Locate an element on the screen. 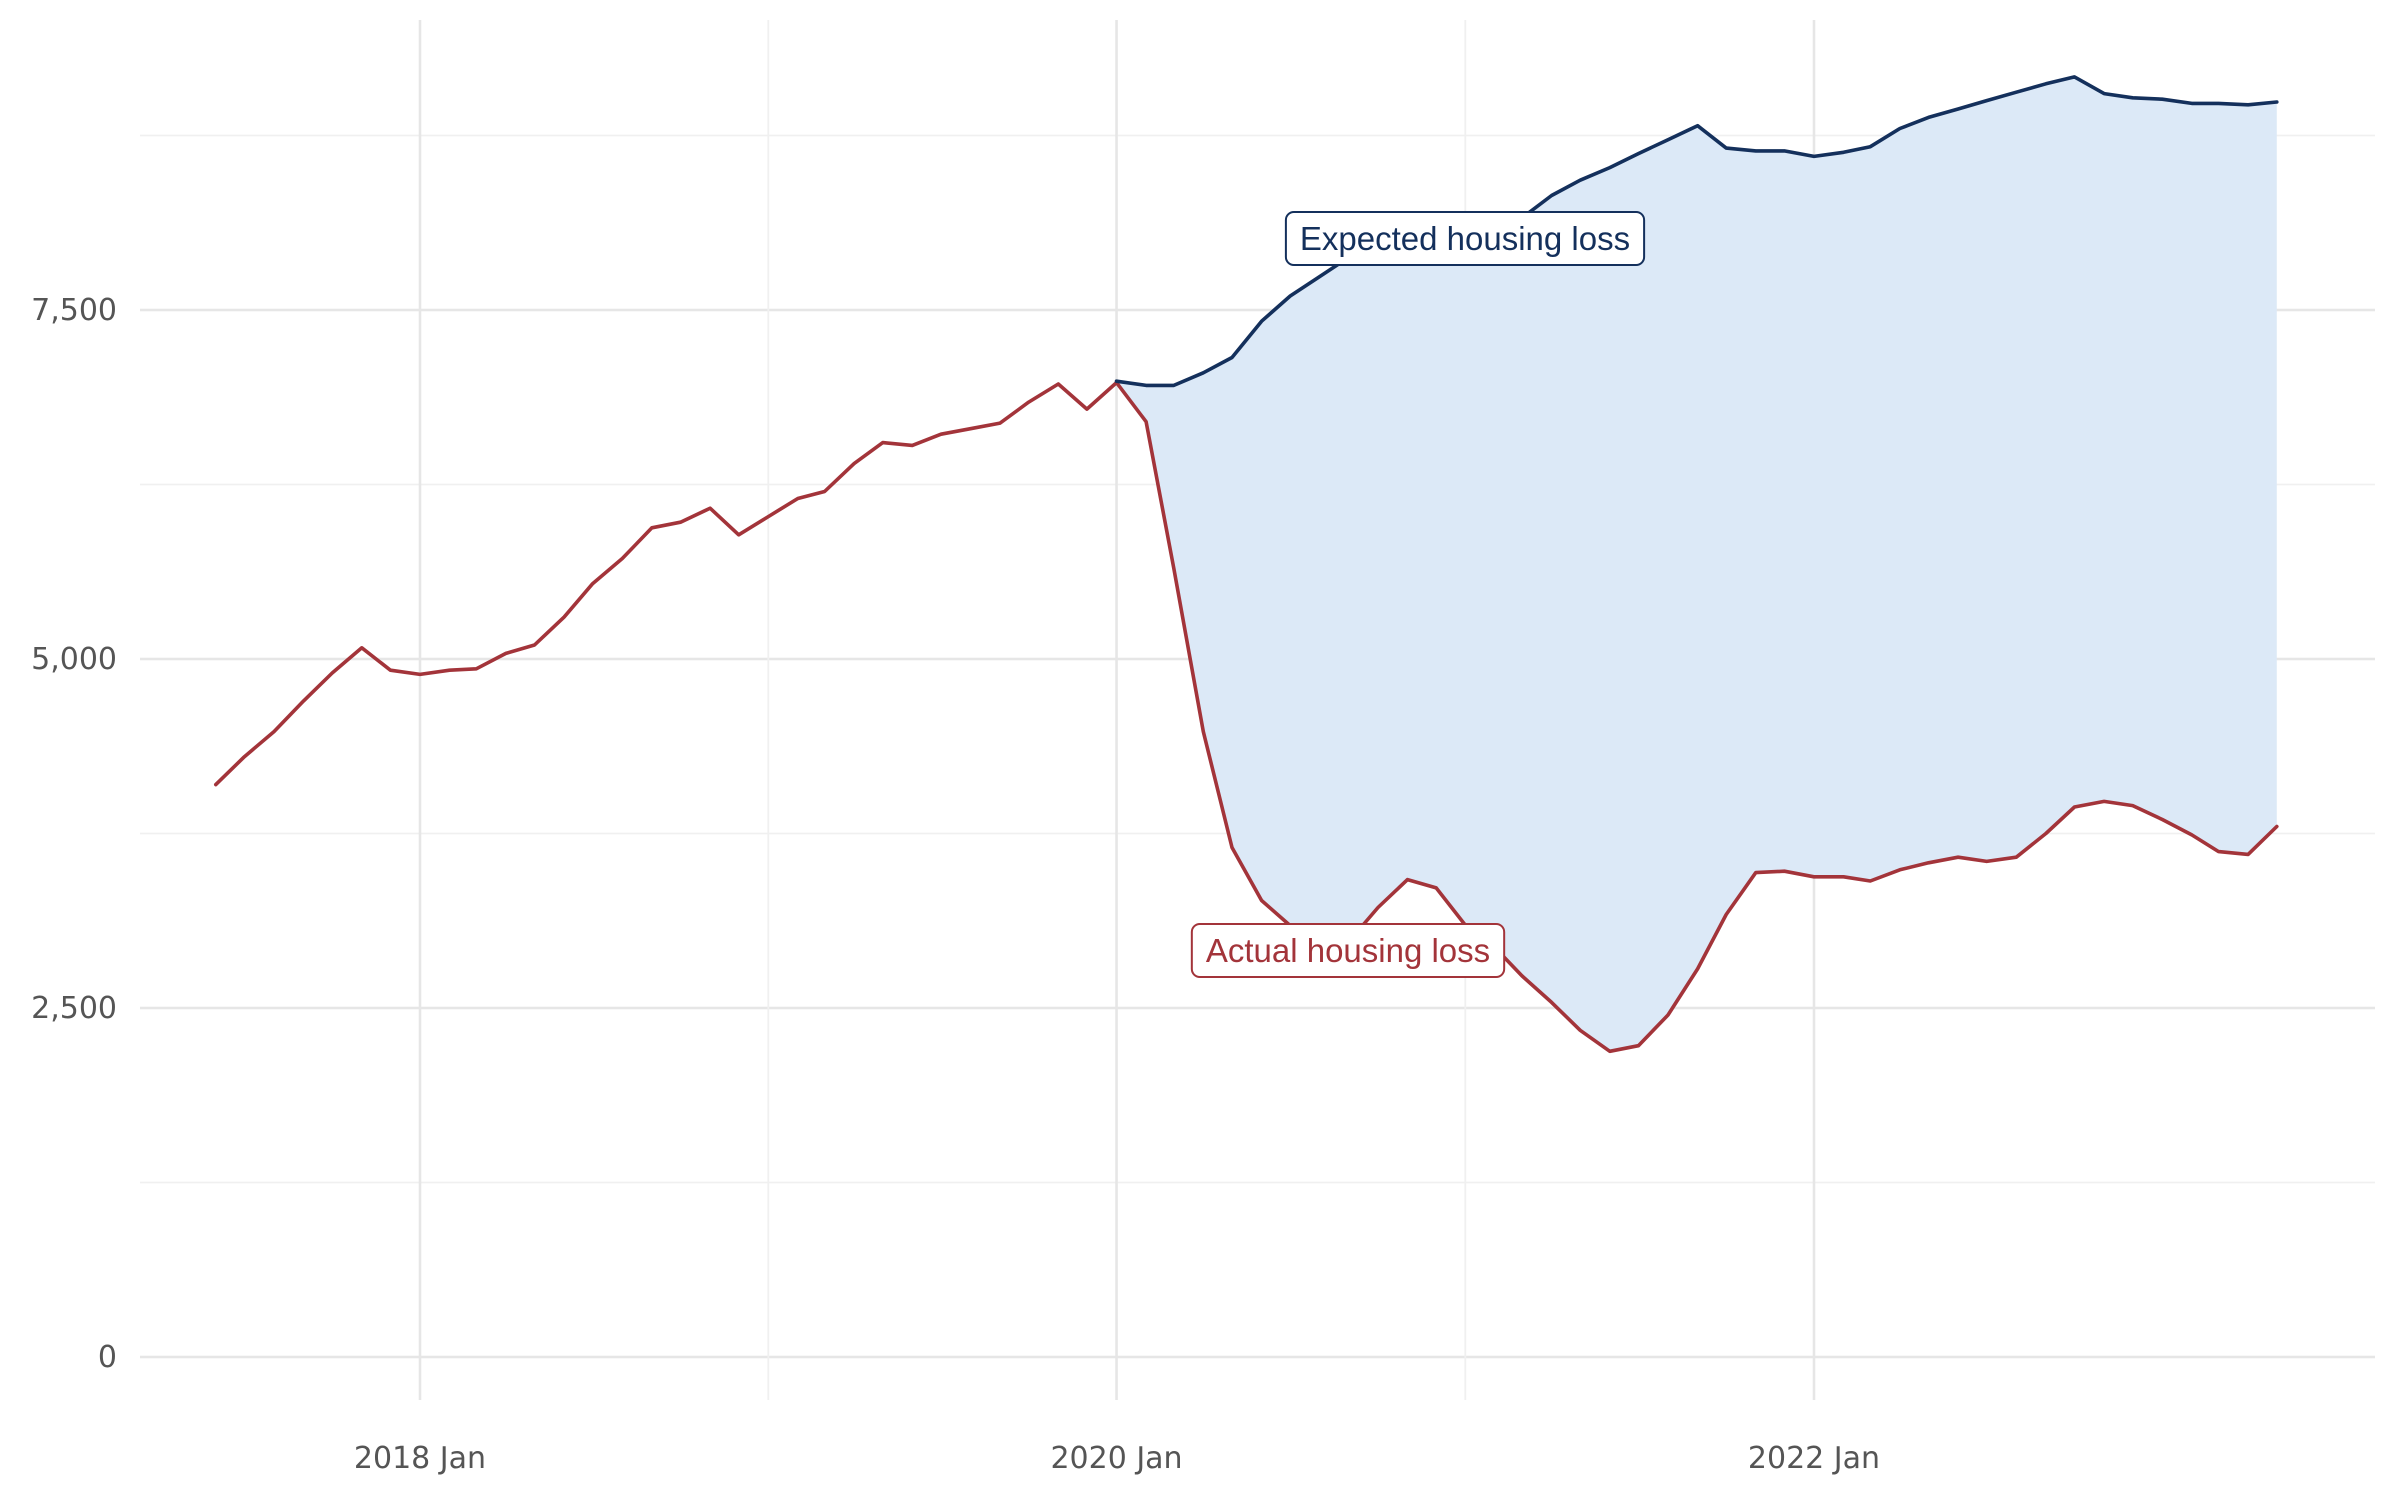  x-axis-tick-labels: 2018 Jan 2020 Jan 2022 Jan is located at coordinates (1117, 1458).